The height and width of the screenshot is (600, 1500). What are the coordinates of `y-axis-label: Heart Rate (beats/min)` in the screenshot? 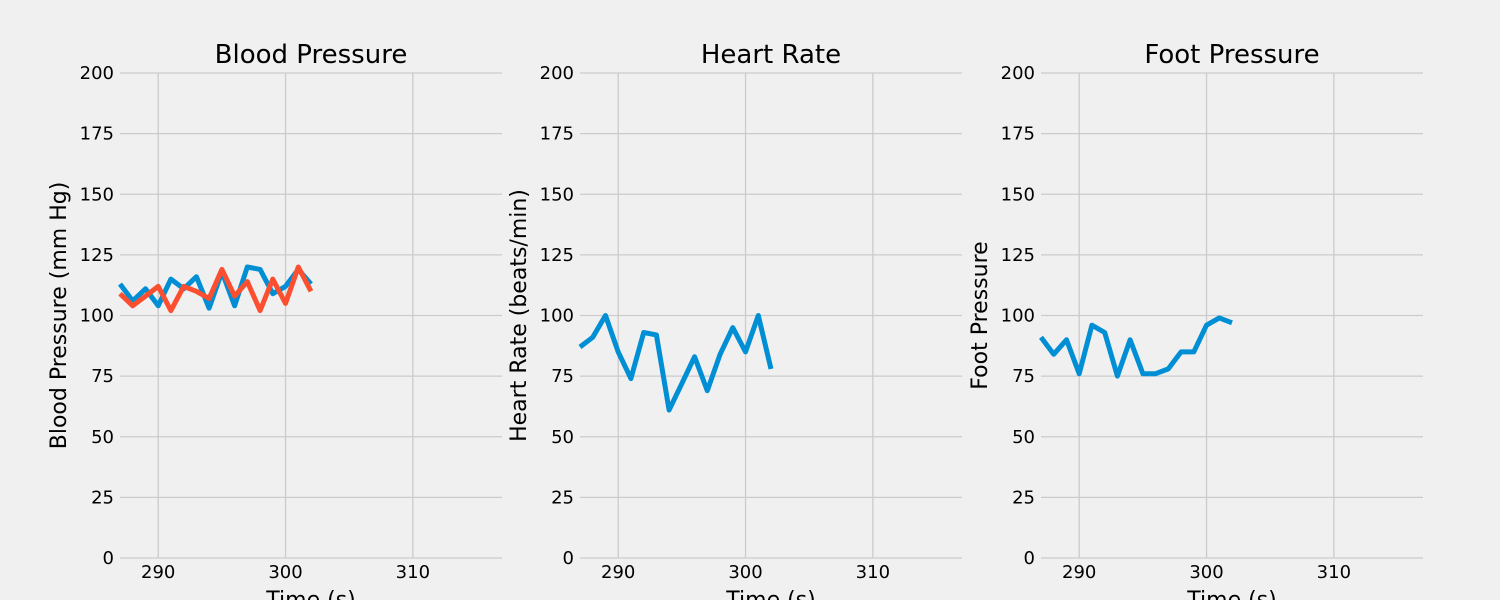 It's located at (519, 315).